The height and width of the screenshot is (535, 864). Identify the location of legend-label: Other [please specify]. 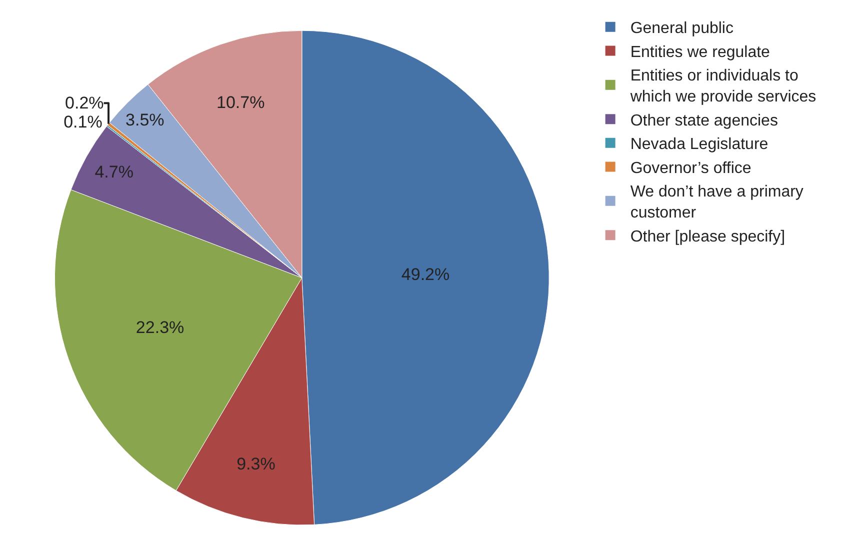
(708, 237).